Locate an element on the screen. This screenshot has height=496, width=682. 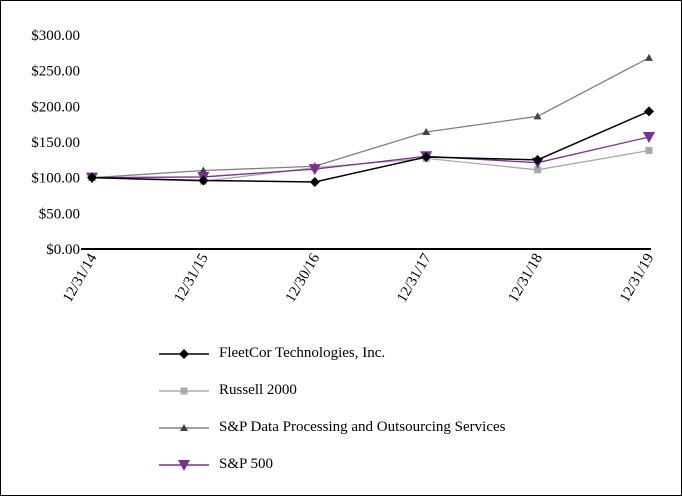
legend-item: S&P 500 is located at coordinates (332, 464).